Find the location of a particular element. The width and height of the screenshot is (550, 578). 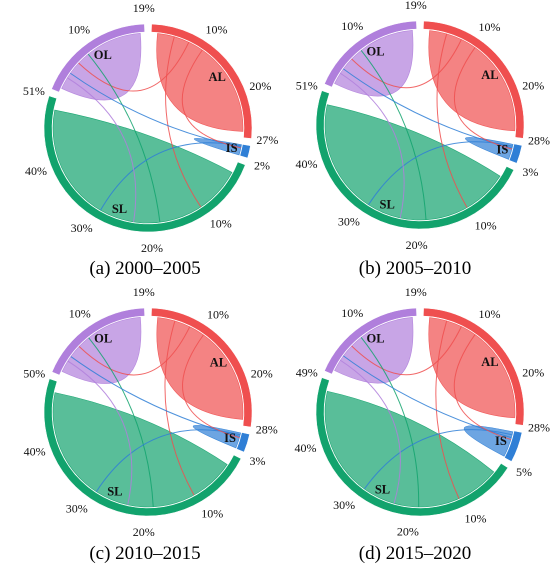

flow-al-sl is located at coordinates (183, 122).